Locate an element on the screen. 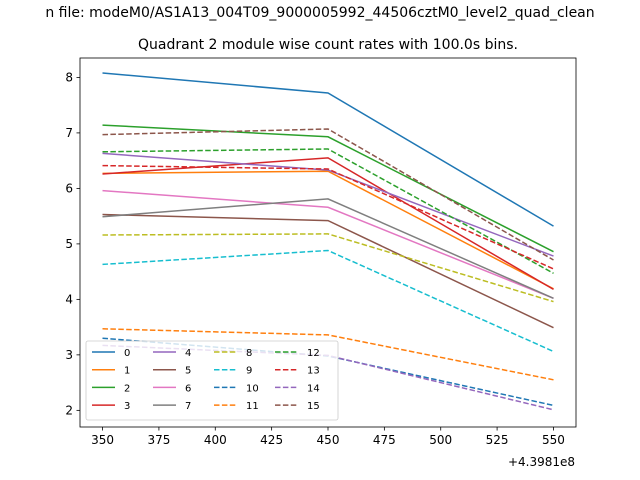 The image size is (640, 480). x-tick-label: 550 is located at coordinates (553, 440).